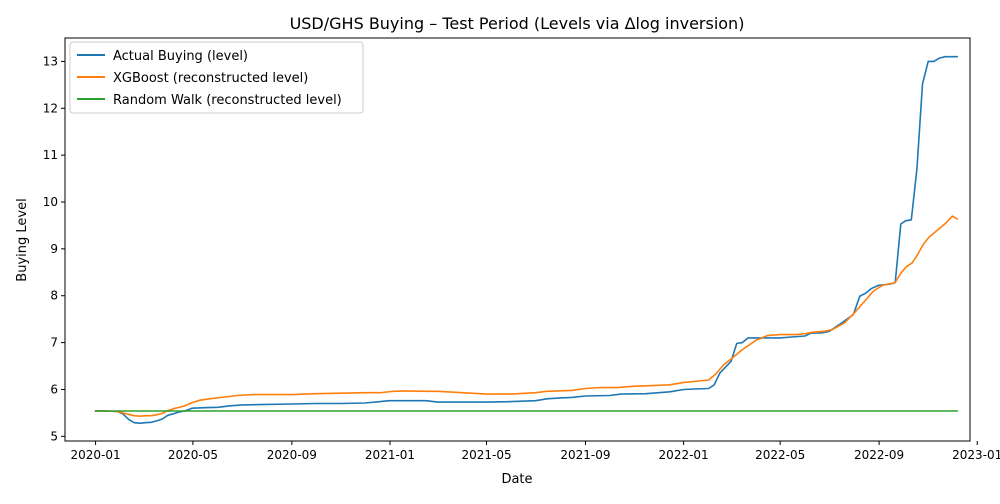  I want to click on x-tick-label: 2022-05, so click(780, 455).